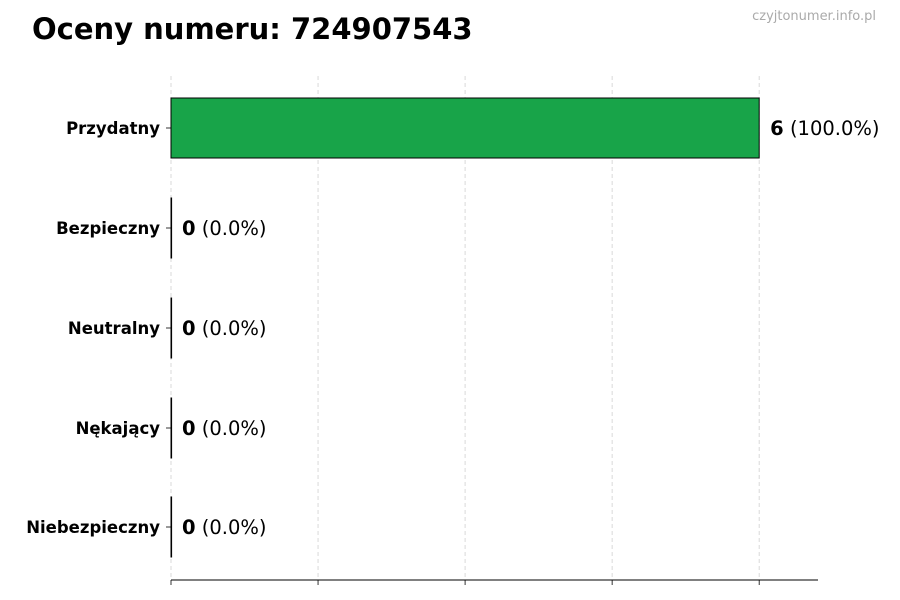 This screenshot has width=900, height=600. Describe the element at coordinates (252, 29) in the screenshot. I see `chart-title: Oceny numeru: 724907543` at that location.